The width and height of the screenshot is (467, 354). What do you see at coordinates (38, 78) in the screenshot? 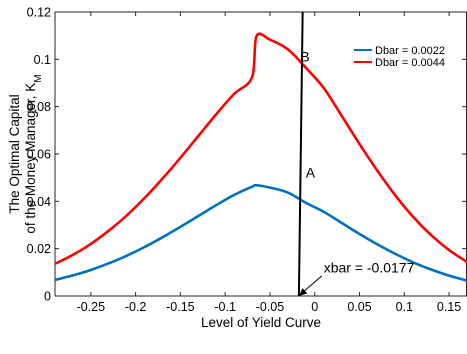
I see `y-axis-label-subscript: M` at bounding box center [38, 78].